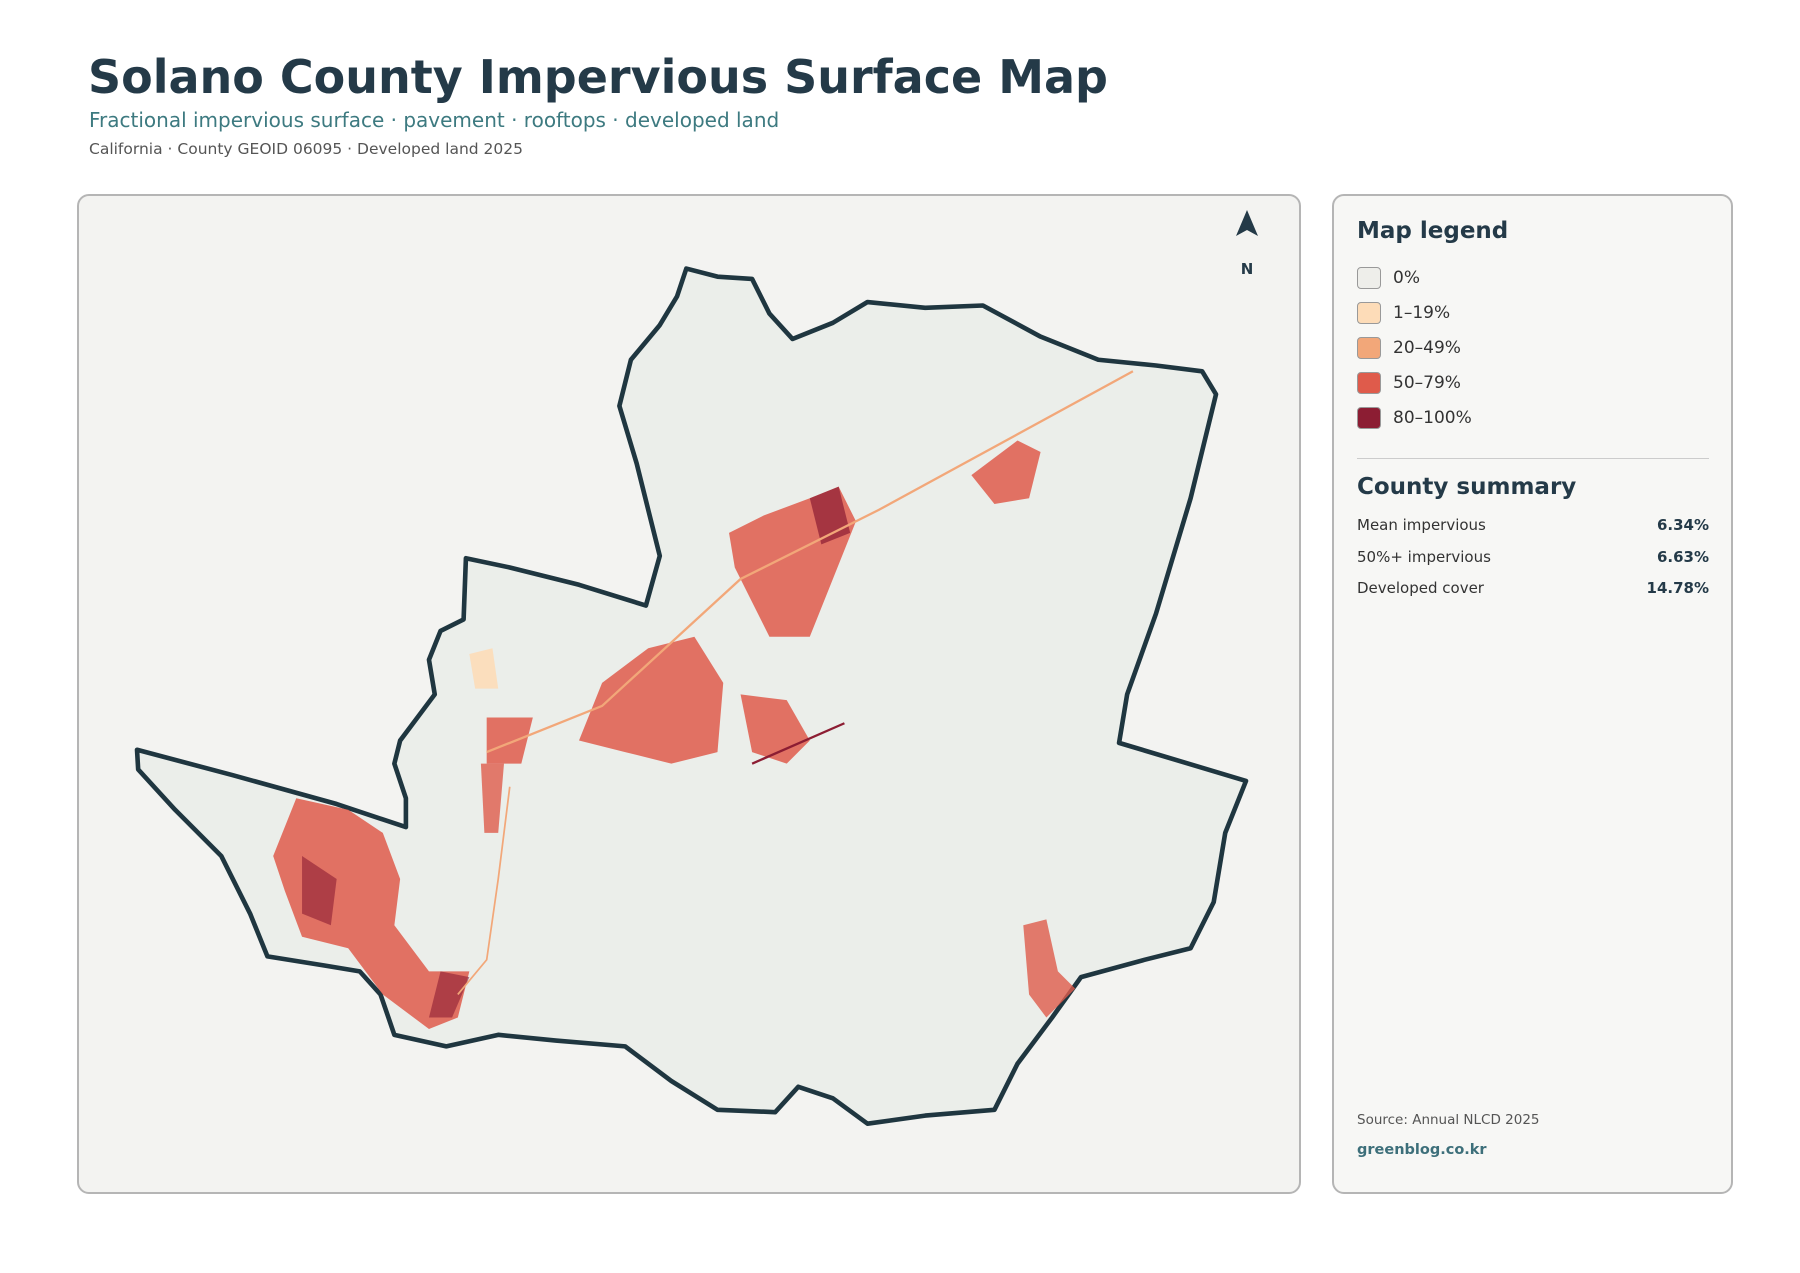 Image resolution: width=1800 pixels, height=1273 pixels. I want to click on legend-item: 50–79%, so click(1409, 383).